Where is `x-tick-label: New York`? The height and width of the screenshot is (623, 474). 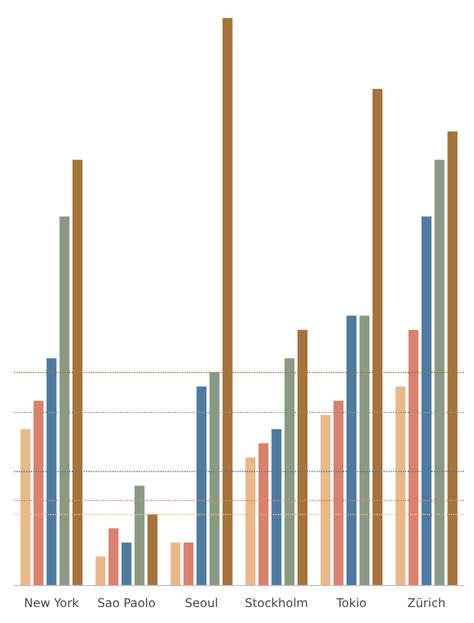 x-tick-label: New York is located at coordinates (52, 603).